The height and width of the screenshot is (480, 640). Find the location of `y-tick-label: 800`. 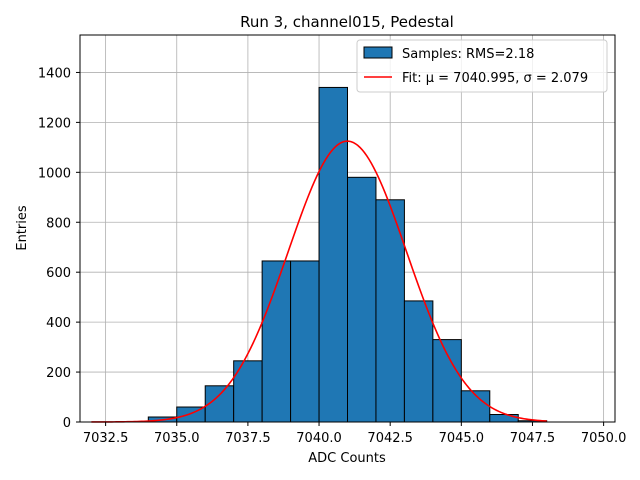

y-tick-label: 800 is located at coordinates (58, 223).